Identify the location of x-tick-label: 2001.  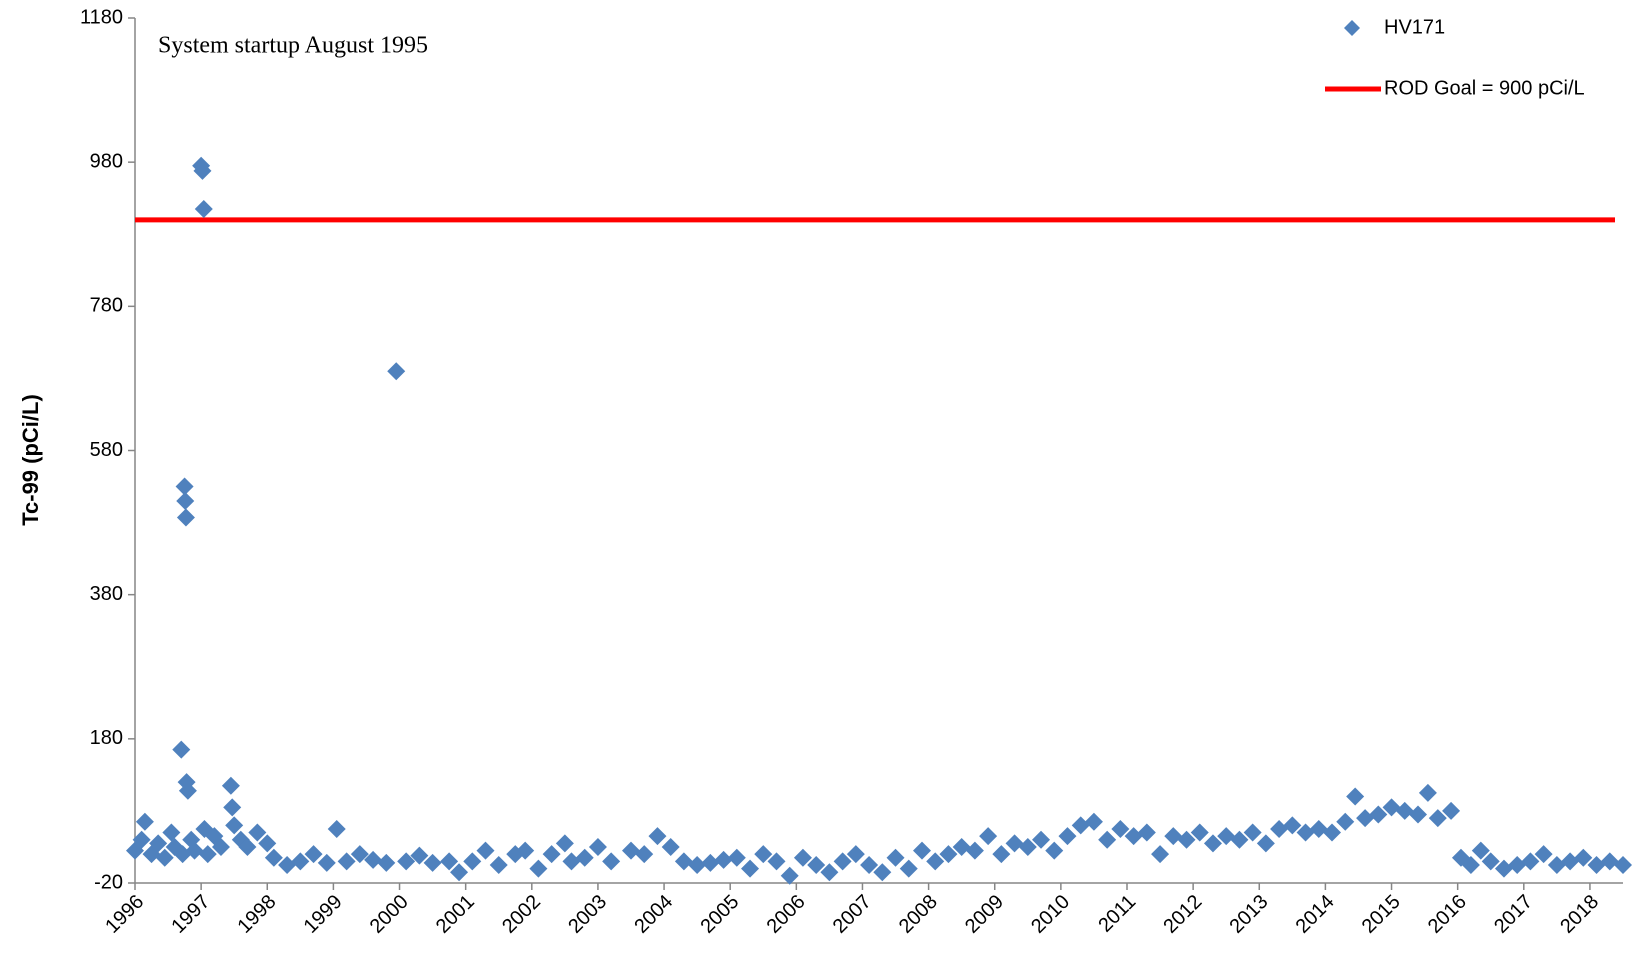
(455, 914).